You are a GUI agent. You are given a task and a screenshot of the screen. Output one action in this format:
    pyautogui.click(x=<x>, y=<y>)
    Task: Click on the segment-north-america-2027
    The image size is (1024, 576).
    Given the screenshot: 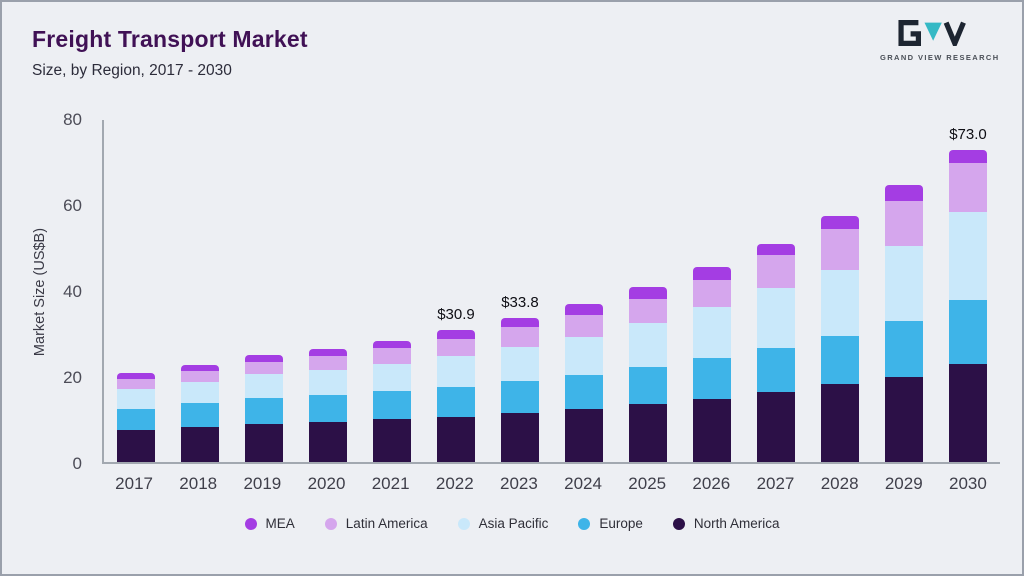 What is the action you would take?
    pyautogui.click(x=776, y=427)
    